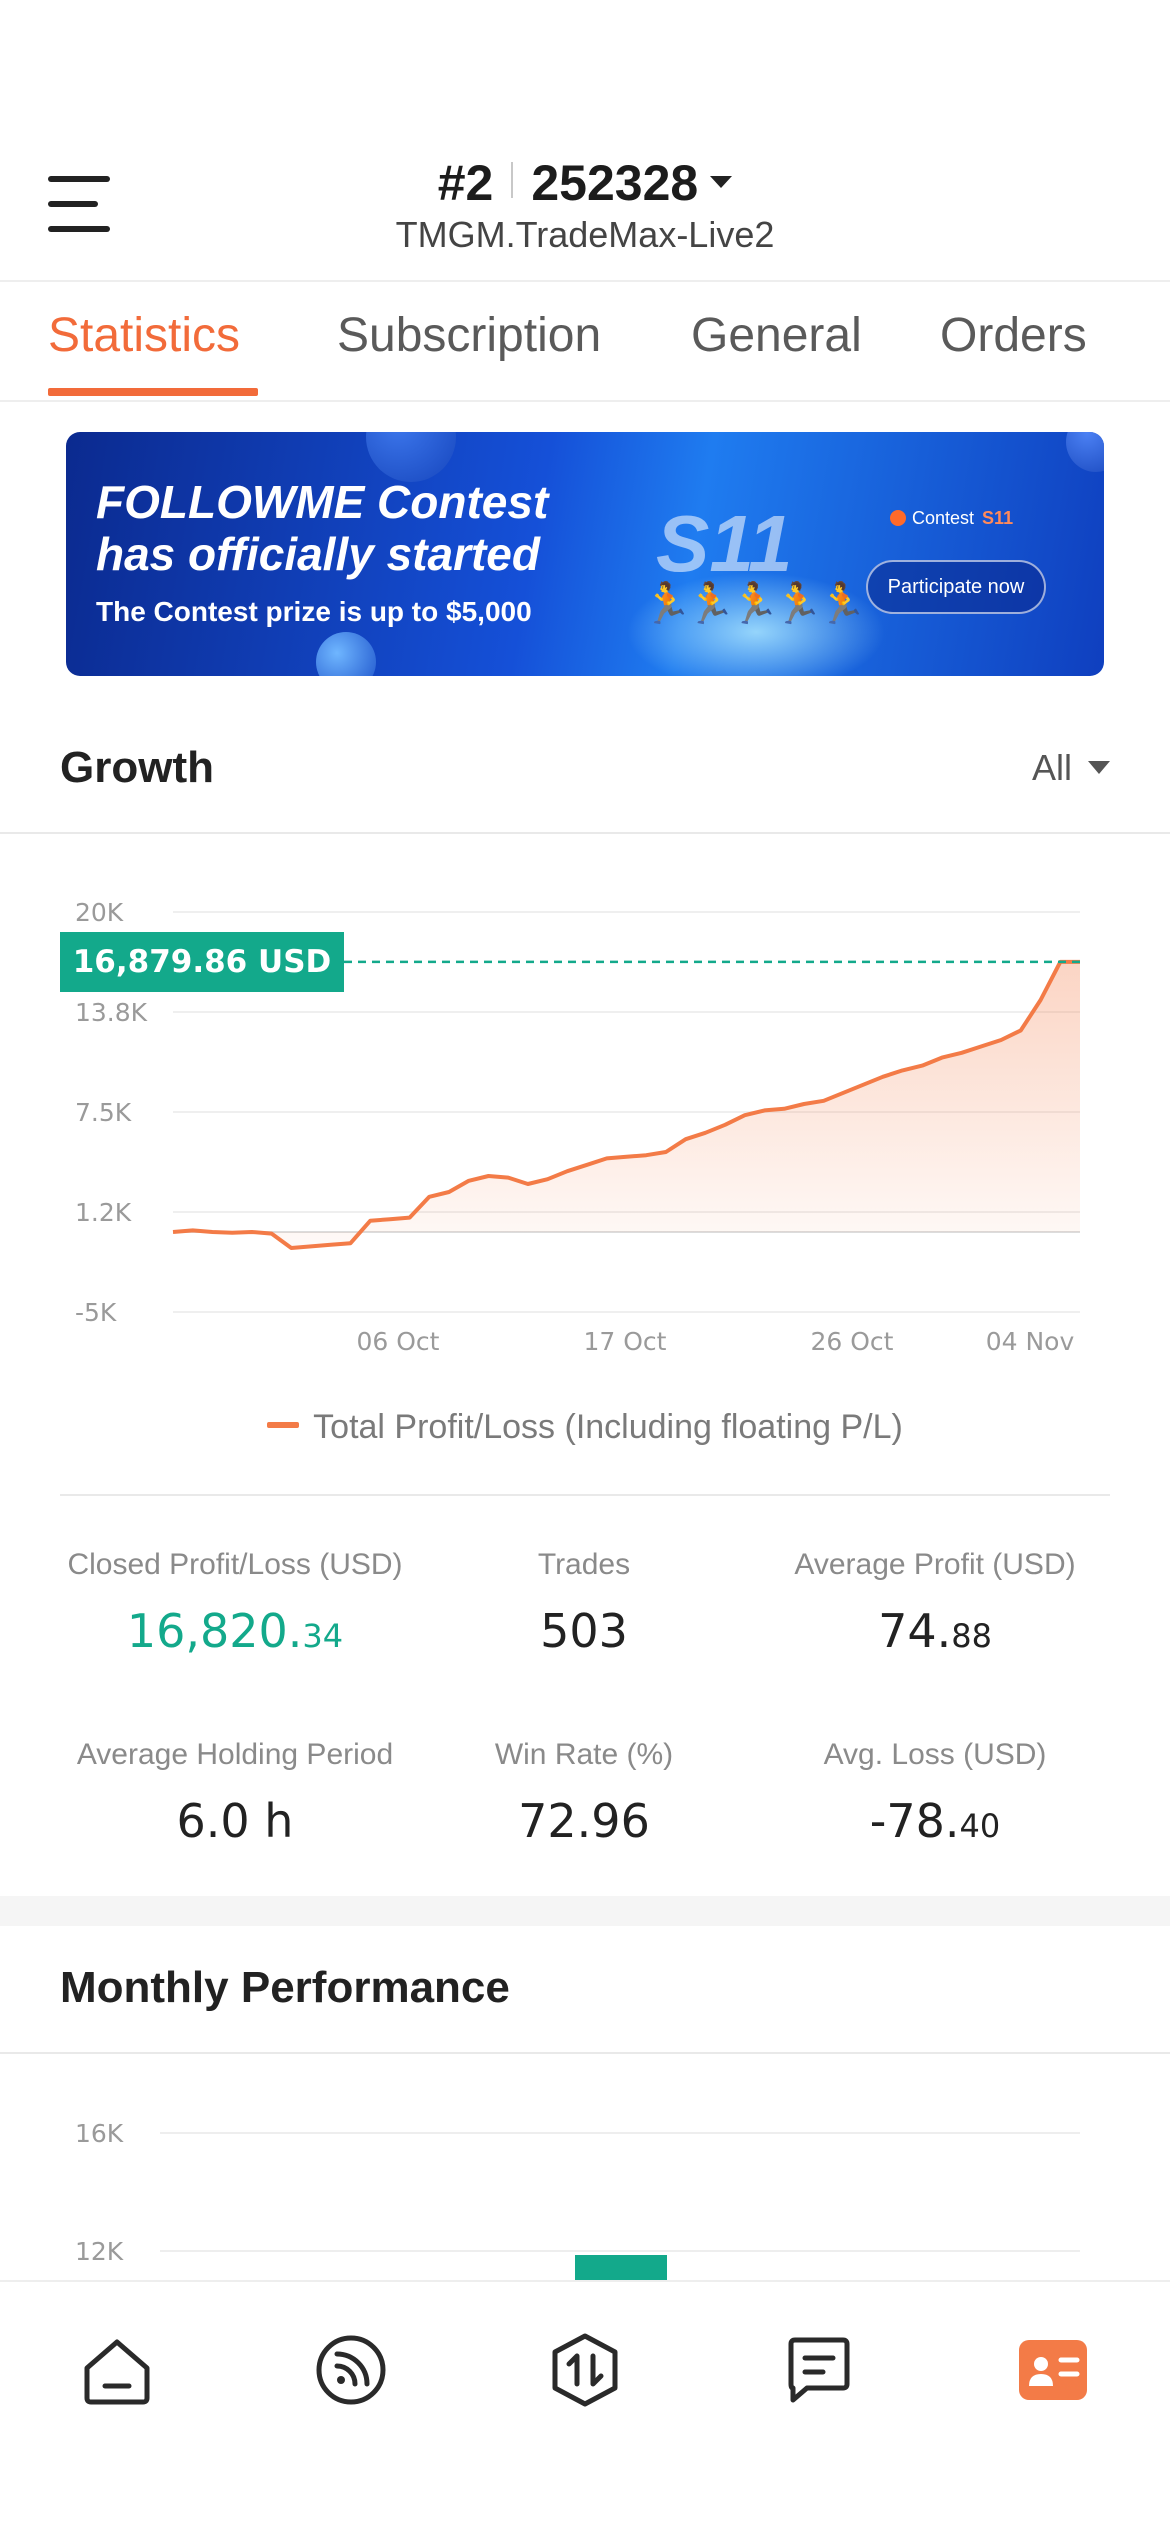  I want to click on runners-illustration: 🏃🏃🏃🏃🏃, so click(754, 604).